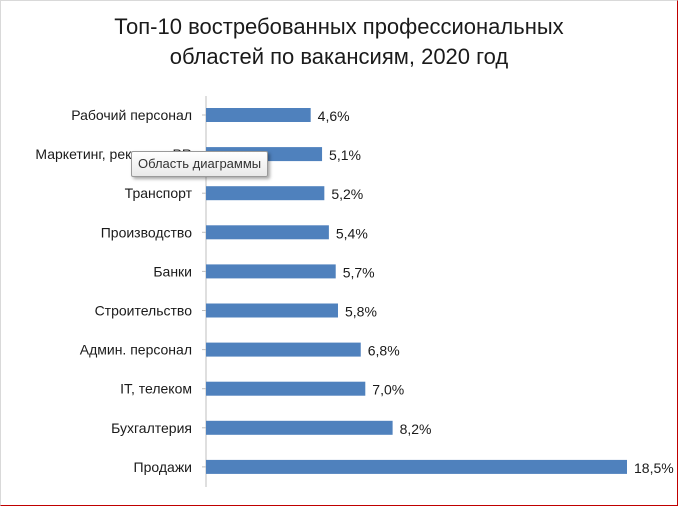  What do you see at coordinates (339, 26) in the screenshot?
I see `chart-title-line-1: Топ-10 востребованных профессиональных` at bounding box center [339, 26].